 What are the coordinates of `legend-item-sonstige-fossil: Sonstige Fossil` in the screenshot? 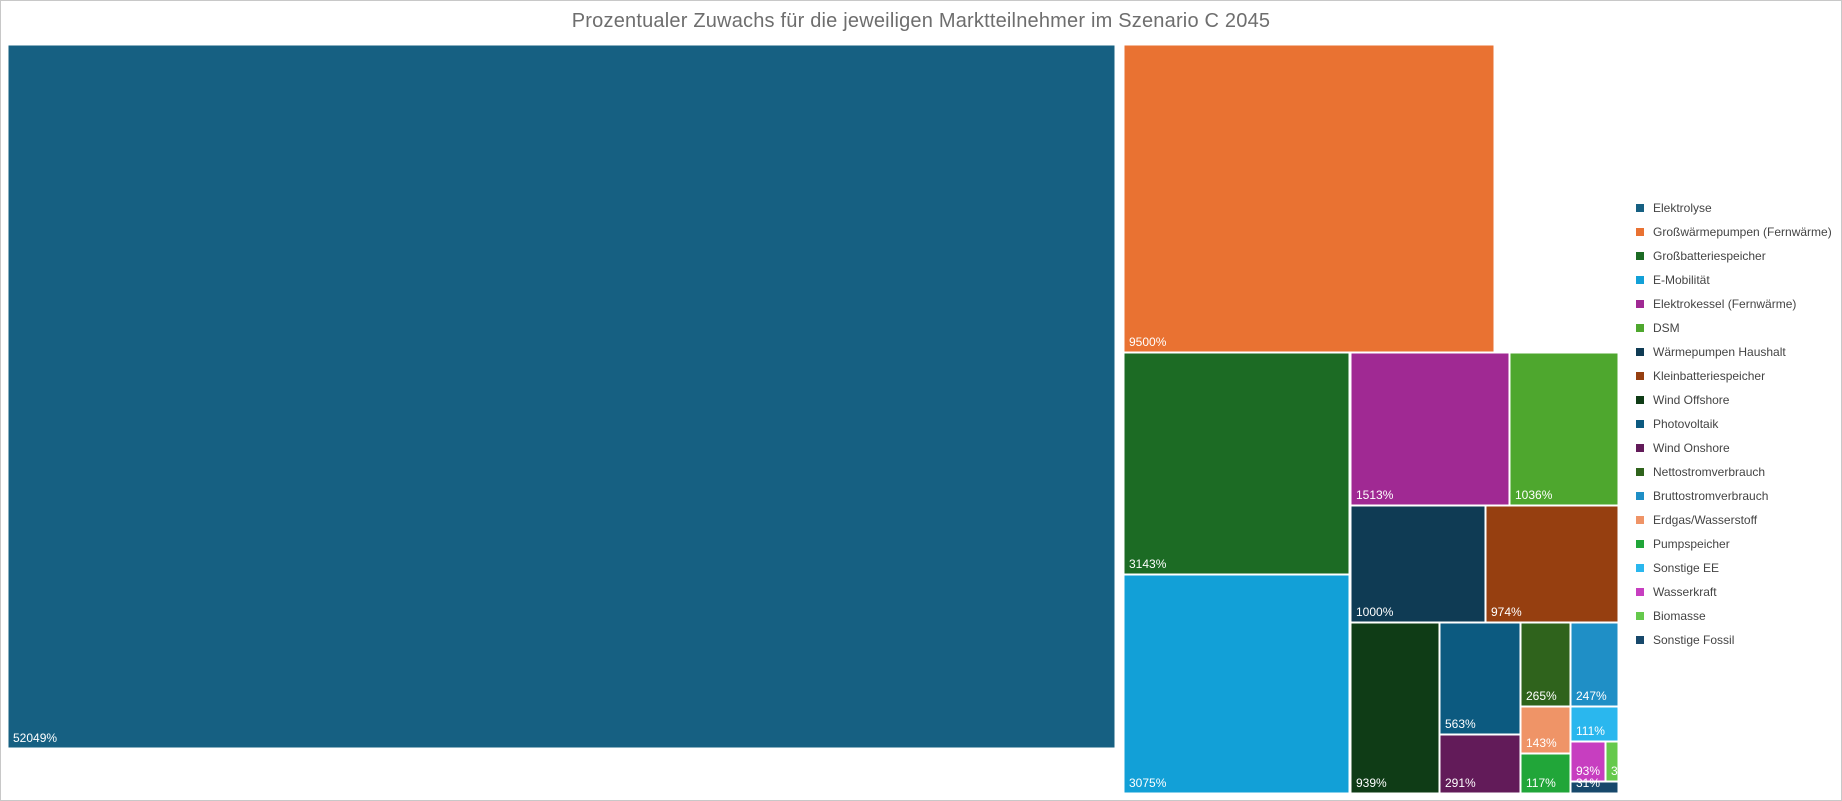 It's located at (1734, 640).